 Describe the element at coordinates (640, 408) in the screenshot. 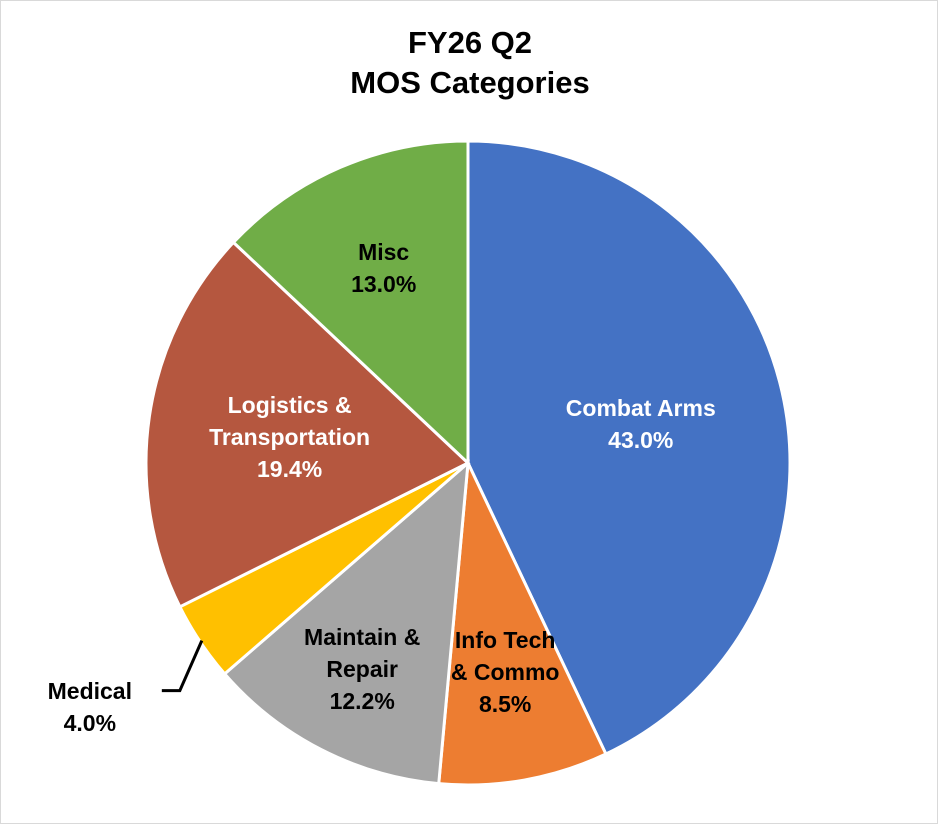

I see `category-label: Combat Arms` at that location.